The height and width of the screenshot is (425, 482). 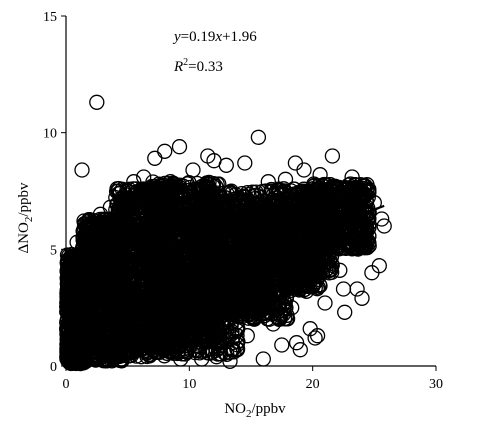 What do you see at coordinates (29, 220) in the screenshot?
I see `y-axis-label-sub: 2` at bounding box center [29, 220].